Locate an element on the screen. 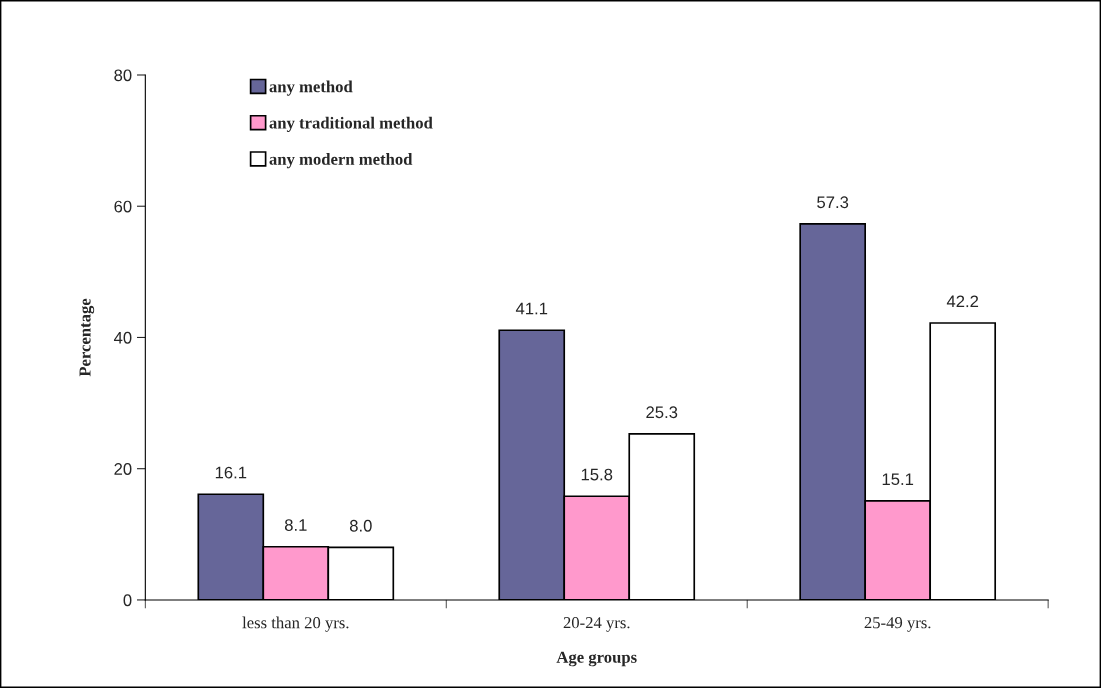  data-label: 8.1 is located at coordinates (295, 525).